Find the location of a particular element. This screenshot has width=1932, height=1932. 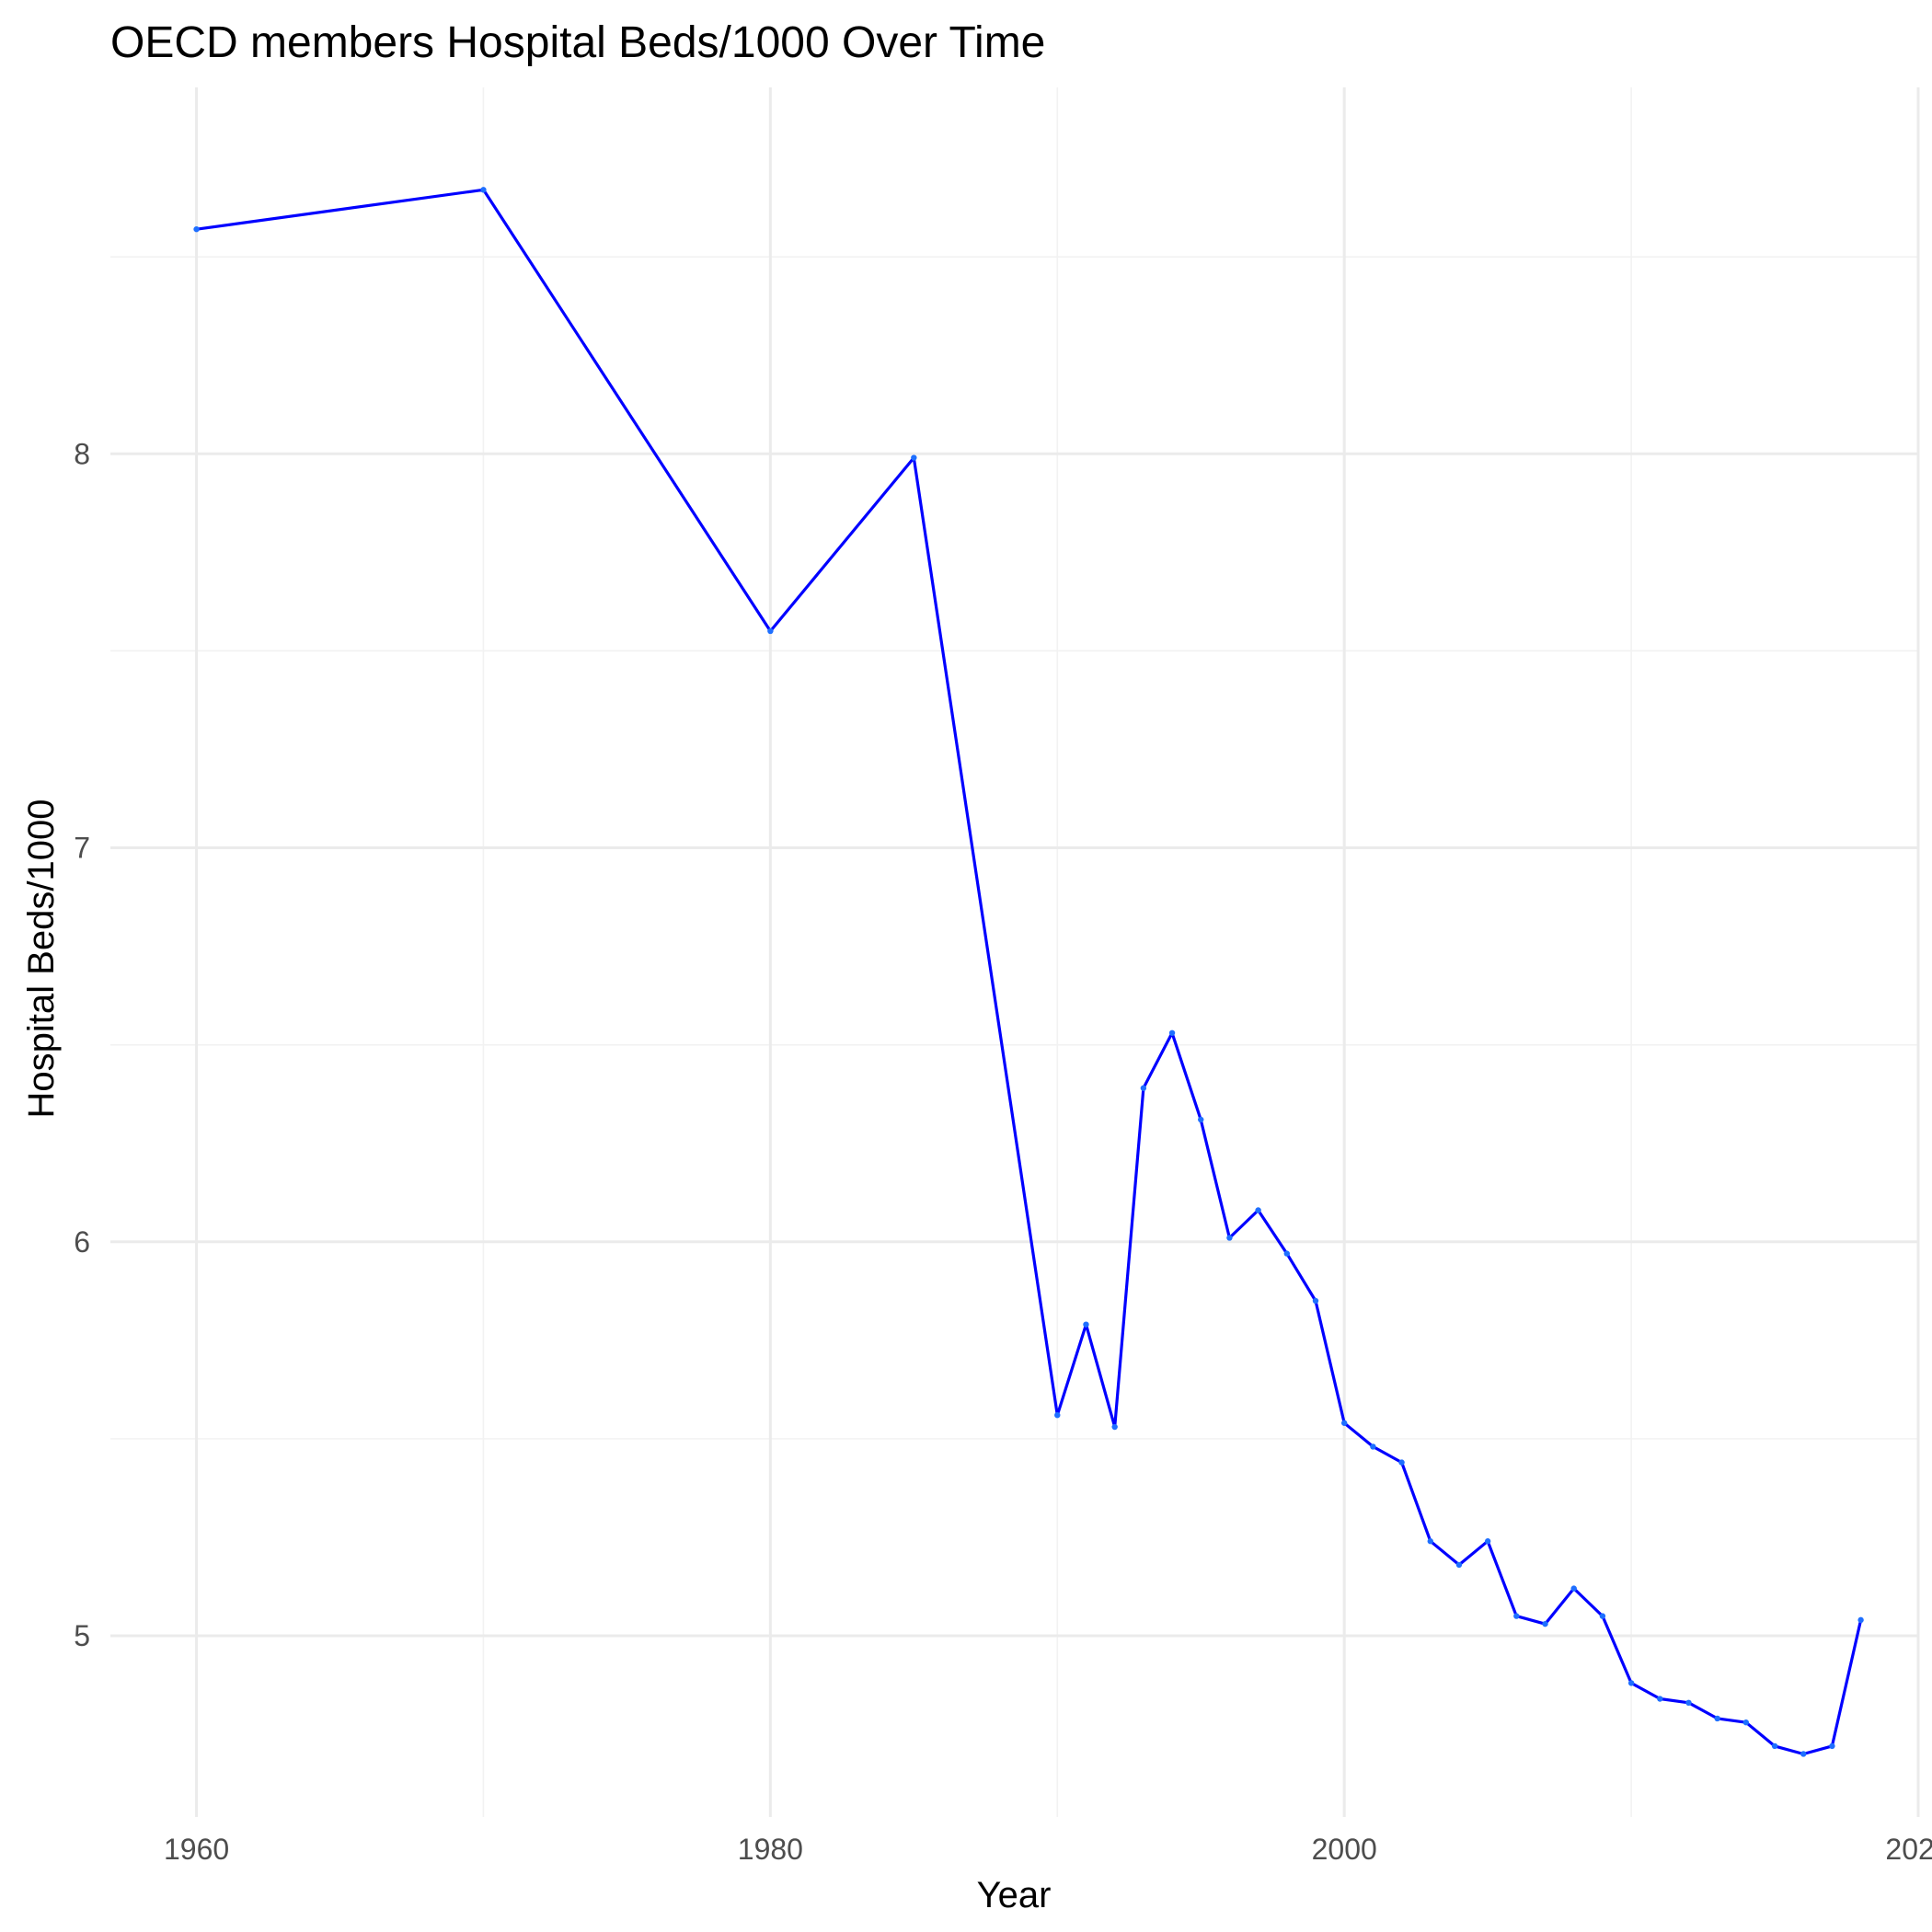

y-tick-label: 6 is located at coordinates (82, 1242).